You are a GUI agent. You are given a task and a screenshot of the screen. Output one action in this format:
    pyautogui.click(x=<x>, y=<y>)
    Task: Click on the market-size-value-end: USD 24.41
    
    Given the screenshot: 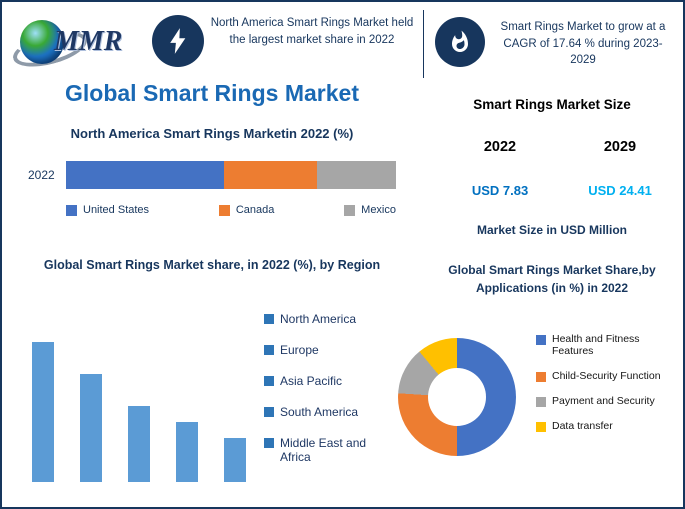 What is the action you would take?
    pyautogui.click(x=620, y=190)
    